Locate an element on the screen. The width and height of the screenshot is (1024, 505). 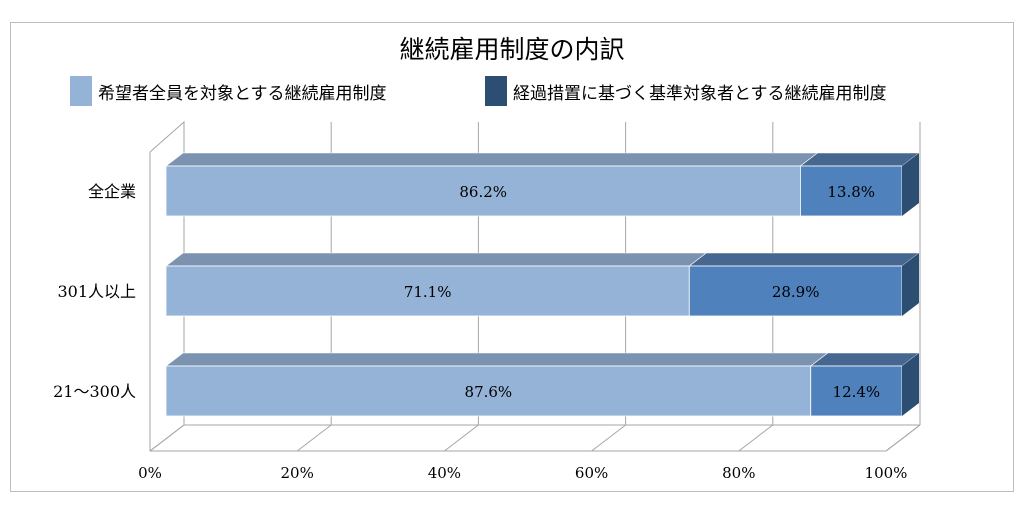
data-label: 13.8% is located at coordinates (851, 192).